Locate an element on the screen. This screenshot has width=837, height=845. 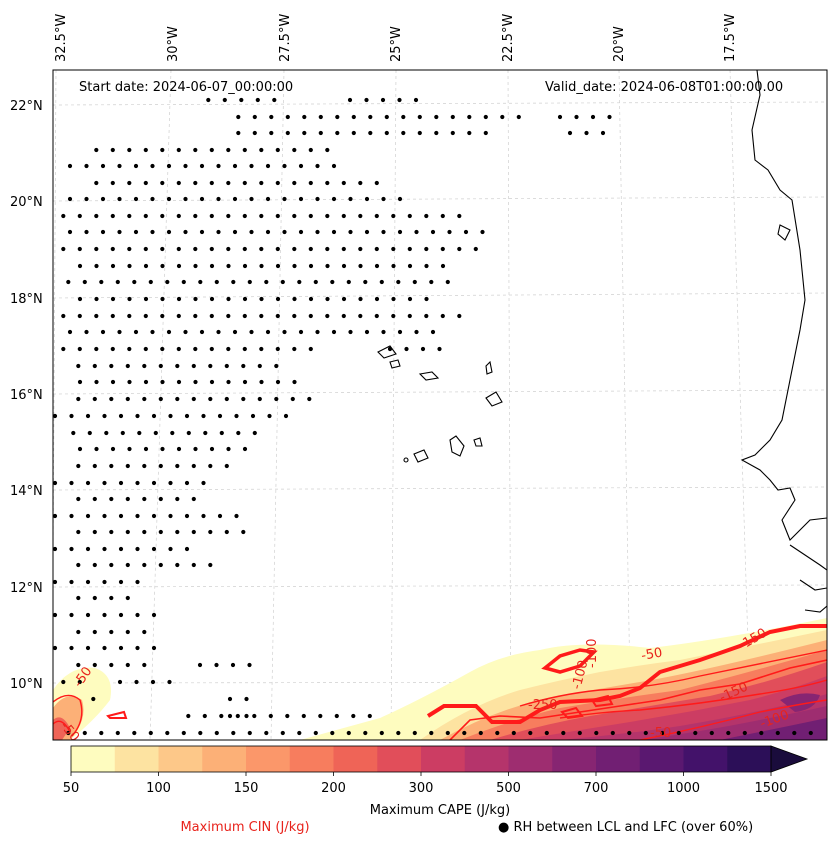
cin-label-100-c: -100 is located at coordinates (592, 653).